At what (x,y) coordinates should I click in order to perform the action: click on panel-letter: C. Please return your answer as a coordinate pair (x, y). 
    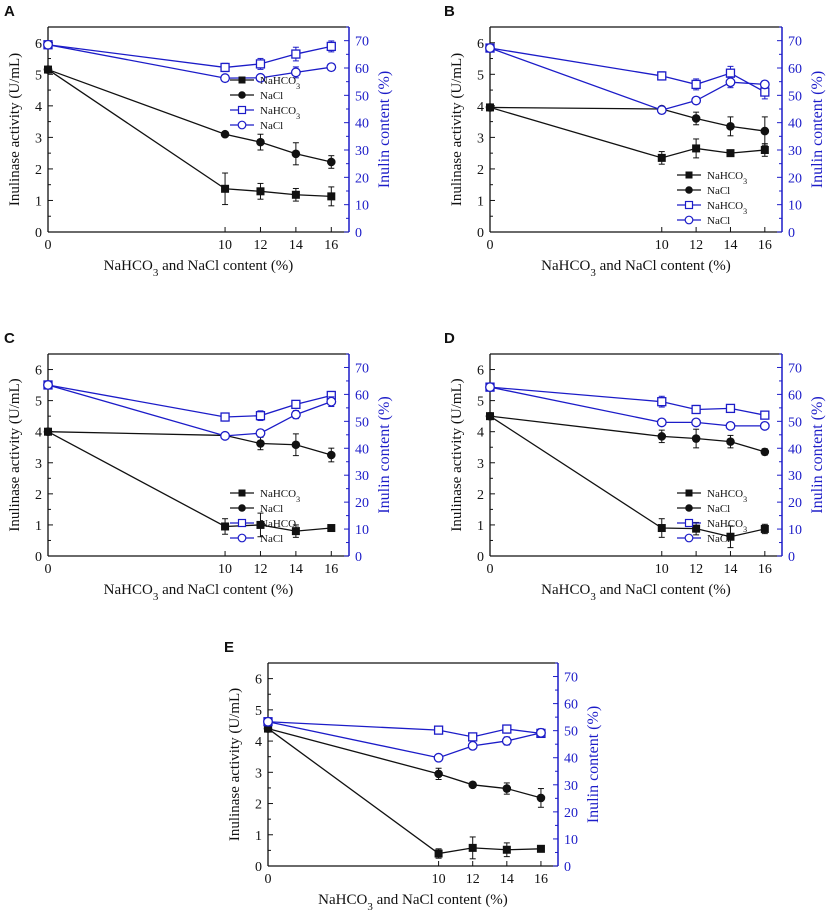
    Looking at the image, I should click on (9, 338).